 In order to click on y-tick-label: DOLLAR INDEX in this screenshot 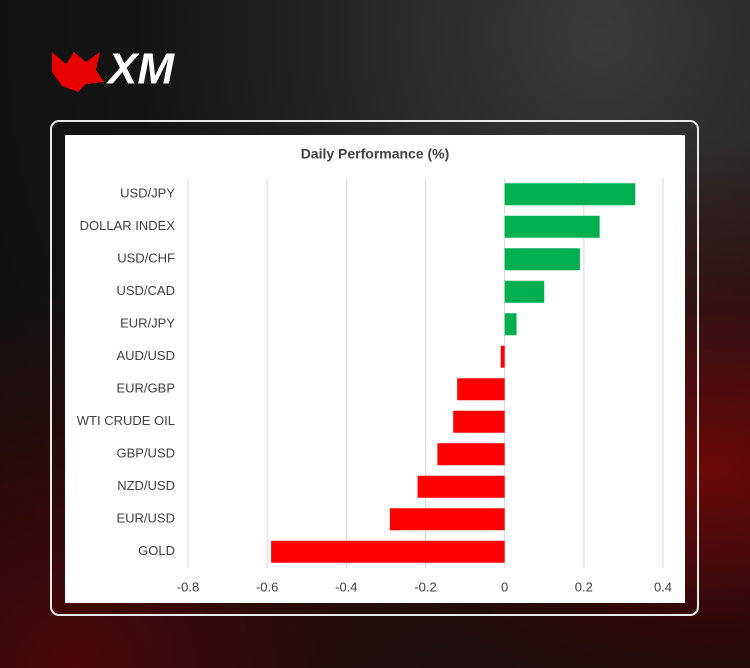, I will do `click(128, 225)`.